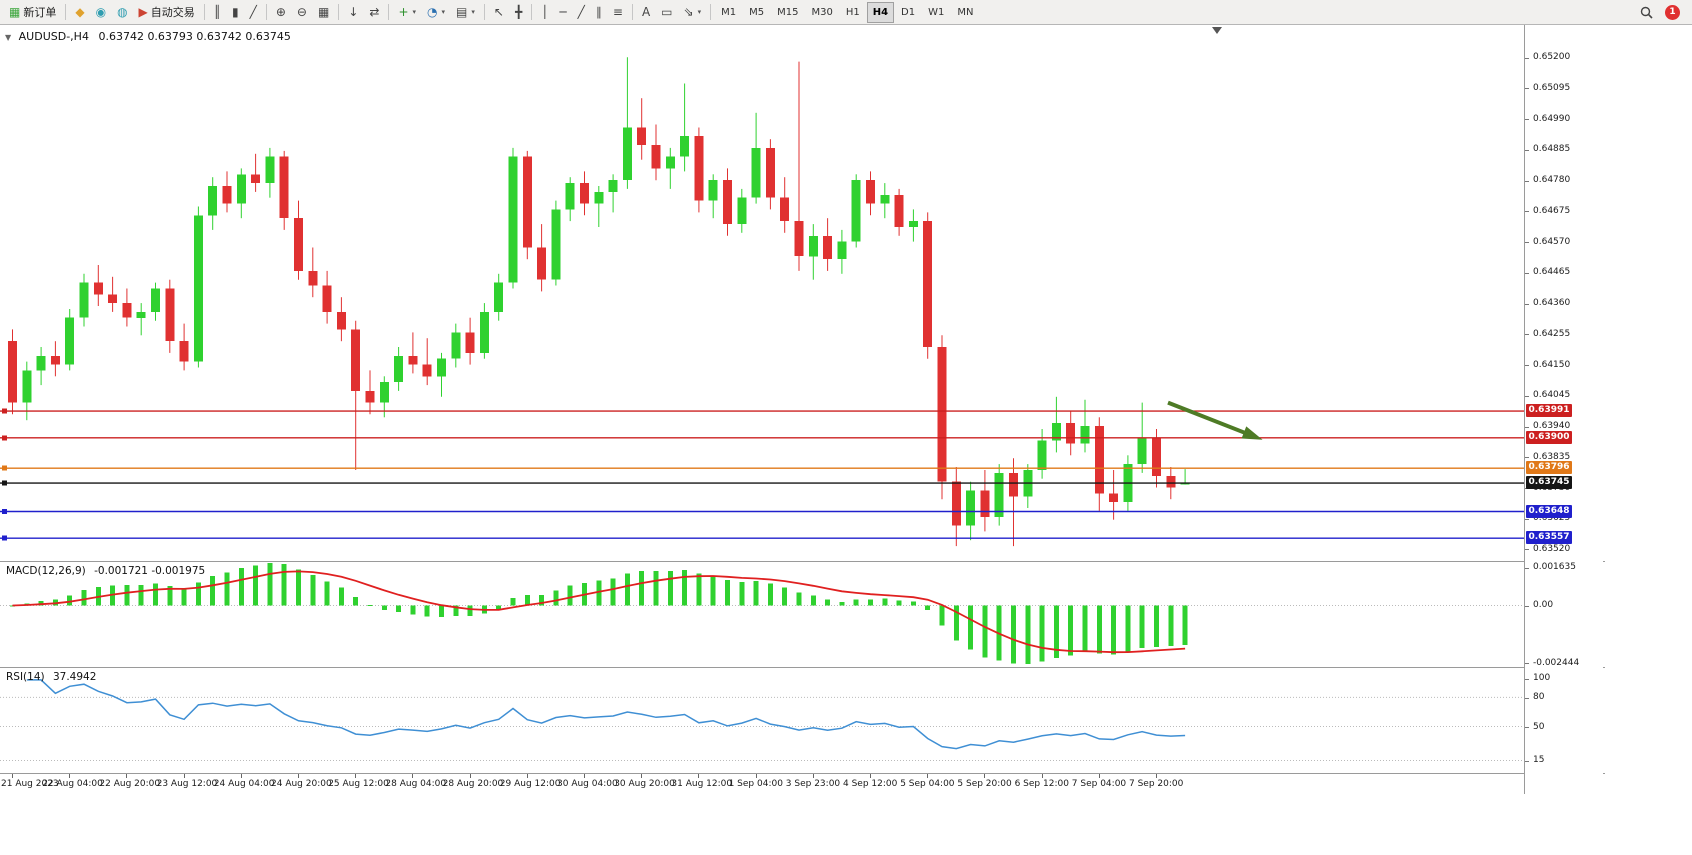 This screenshot has width=1692, height=855. I want to click on profile-button: ◉, so click(101, 12).